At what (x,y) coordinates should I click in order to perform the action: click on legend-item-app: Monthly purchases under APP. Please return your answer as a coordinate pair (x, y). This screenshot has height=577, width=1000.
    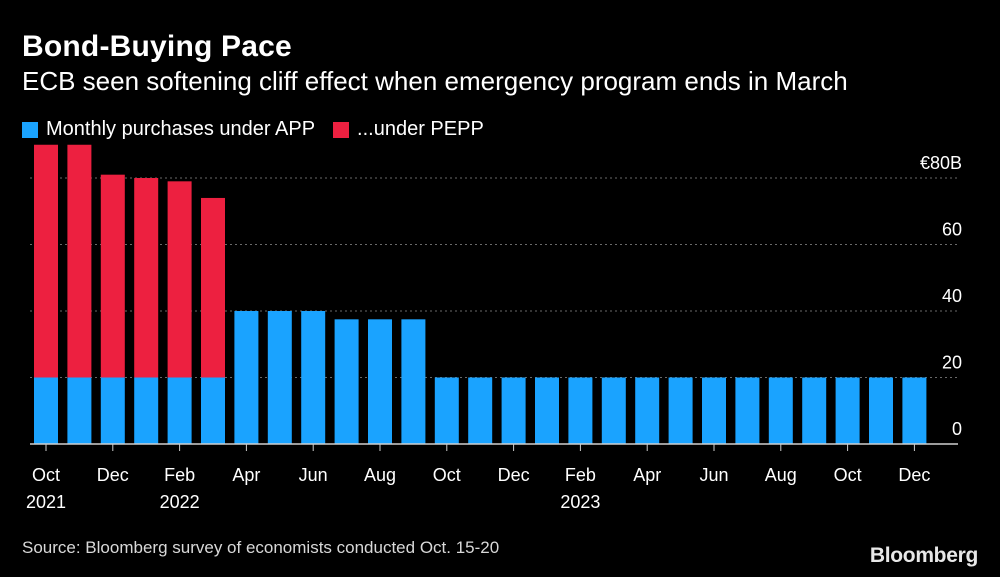
    Looking at the image, I should click on (168, 129).